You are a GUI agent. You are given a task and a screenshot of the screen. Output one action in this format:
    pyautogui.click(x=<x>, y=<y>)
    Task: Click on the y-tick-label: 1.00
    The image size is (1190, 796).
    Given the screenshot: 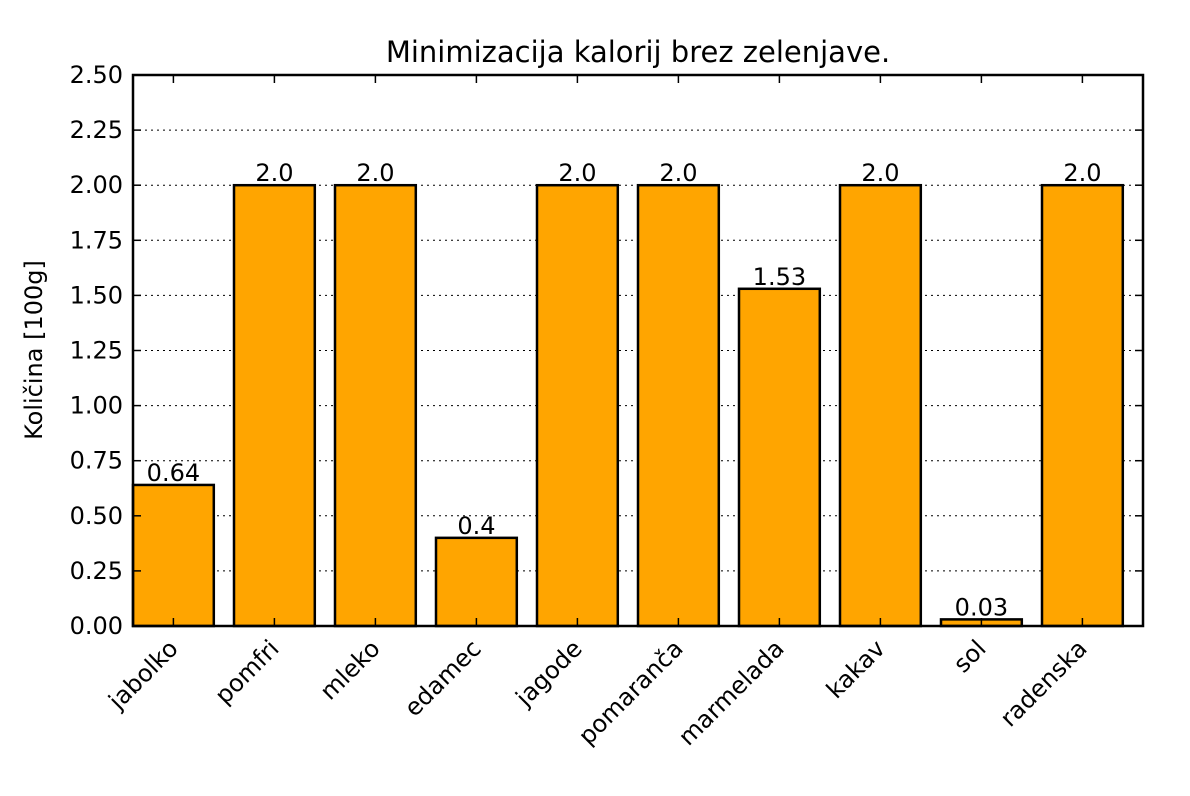 What is the action you would take?
    pyautogui.click(x=96, y=406)
    